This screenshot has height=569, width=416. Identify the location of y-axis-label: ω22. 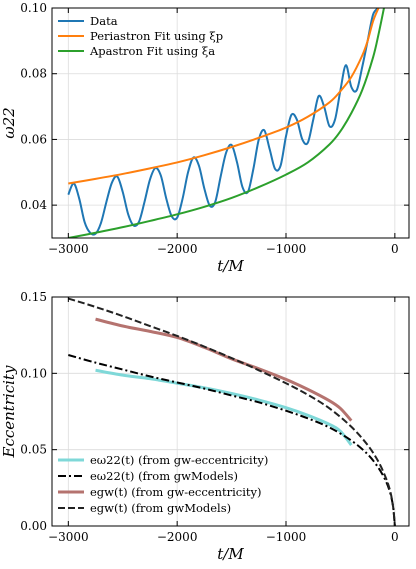
(9, 122).